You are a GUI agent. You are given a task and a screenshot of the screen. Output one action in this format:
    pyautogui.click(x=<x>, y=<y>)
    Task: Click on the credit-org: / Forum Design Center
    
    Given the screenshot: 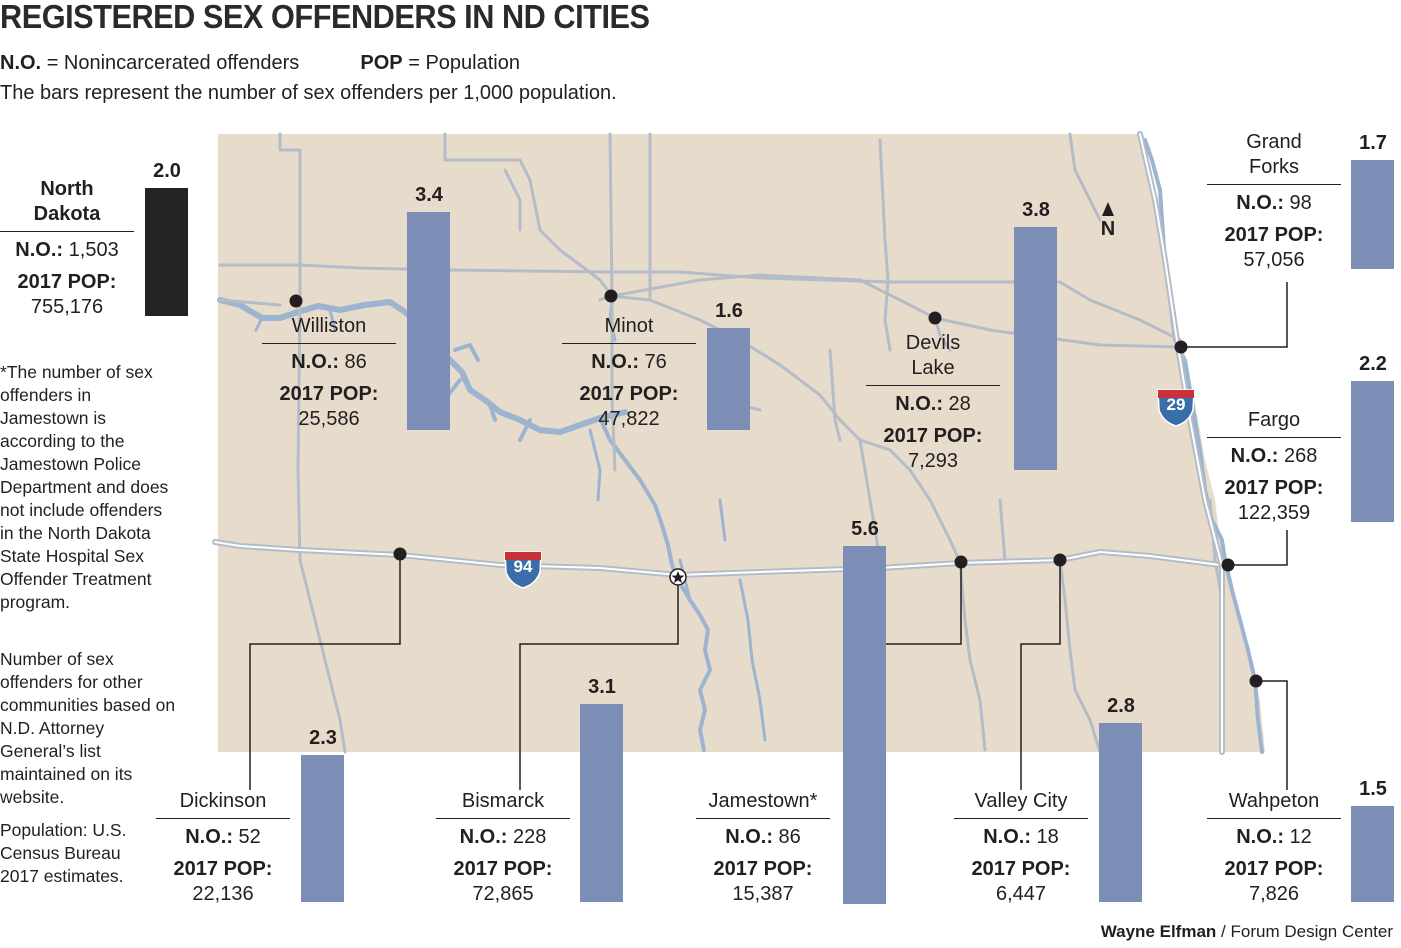 What is the action you would take?
    pyautogui.click(x=1307, y=931)
    